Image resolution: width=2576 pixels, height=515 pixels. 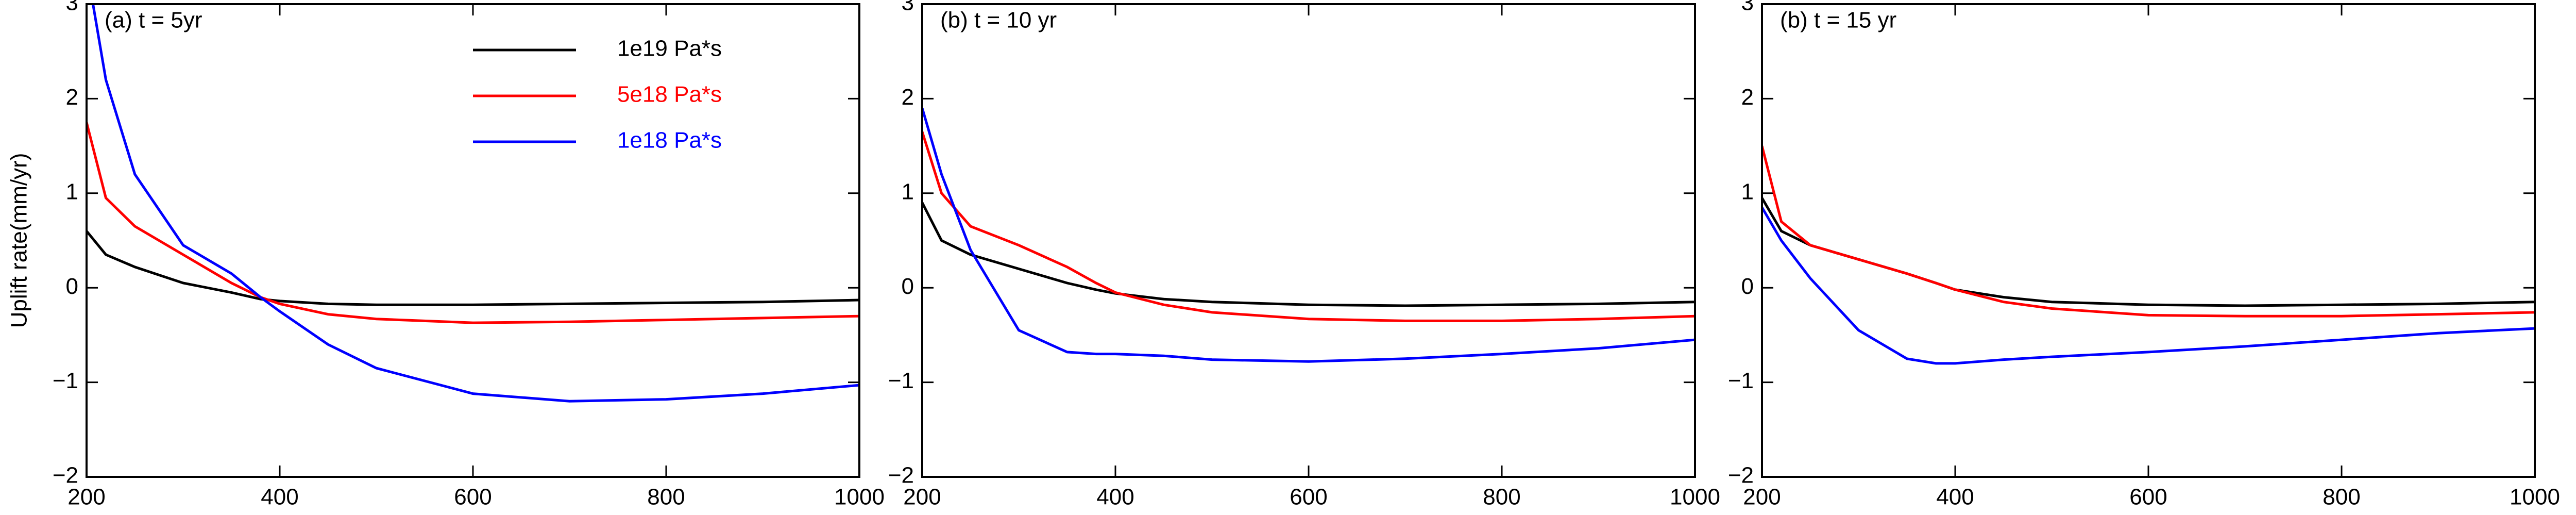 What do you see at coordinates (669, 95) in the screenshot?
I see `legend-label: 5e18 Pa*s` at bounding box center [669, 95].